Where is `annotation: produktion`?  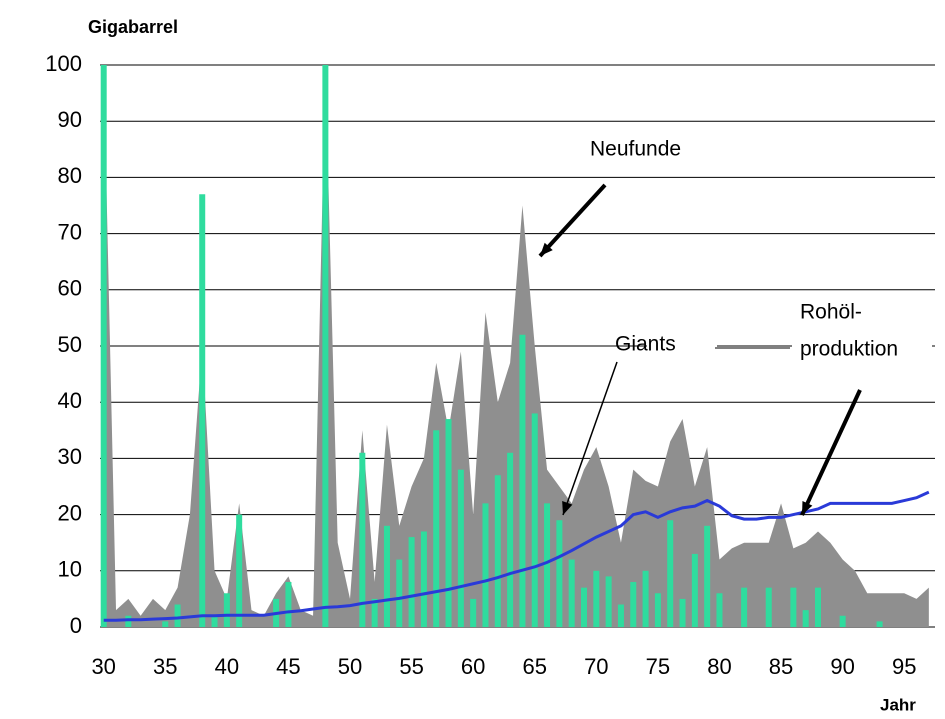
annotation: produktion is located at coordinates (849, 349).